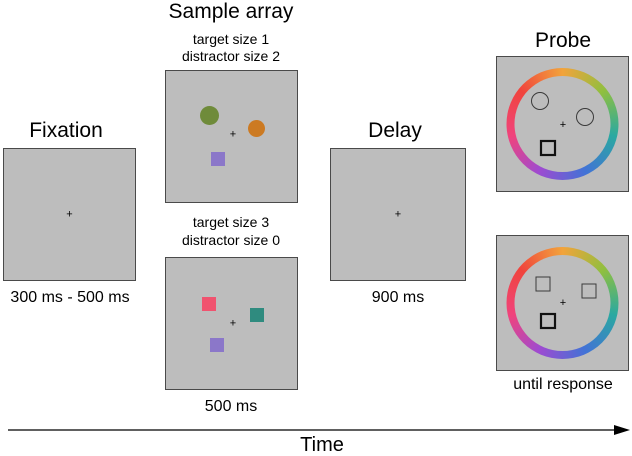 This screenshot has width=632, height=456. Describe the element at coordinates (231, 11) in the screenshot. I see `title-sample-array: Sample array` at that location.